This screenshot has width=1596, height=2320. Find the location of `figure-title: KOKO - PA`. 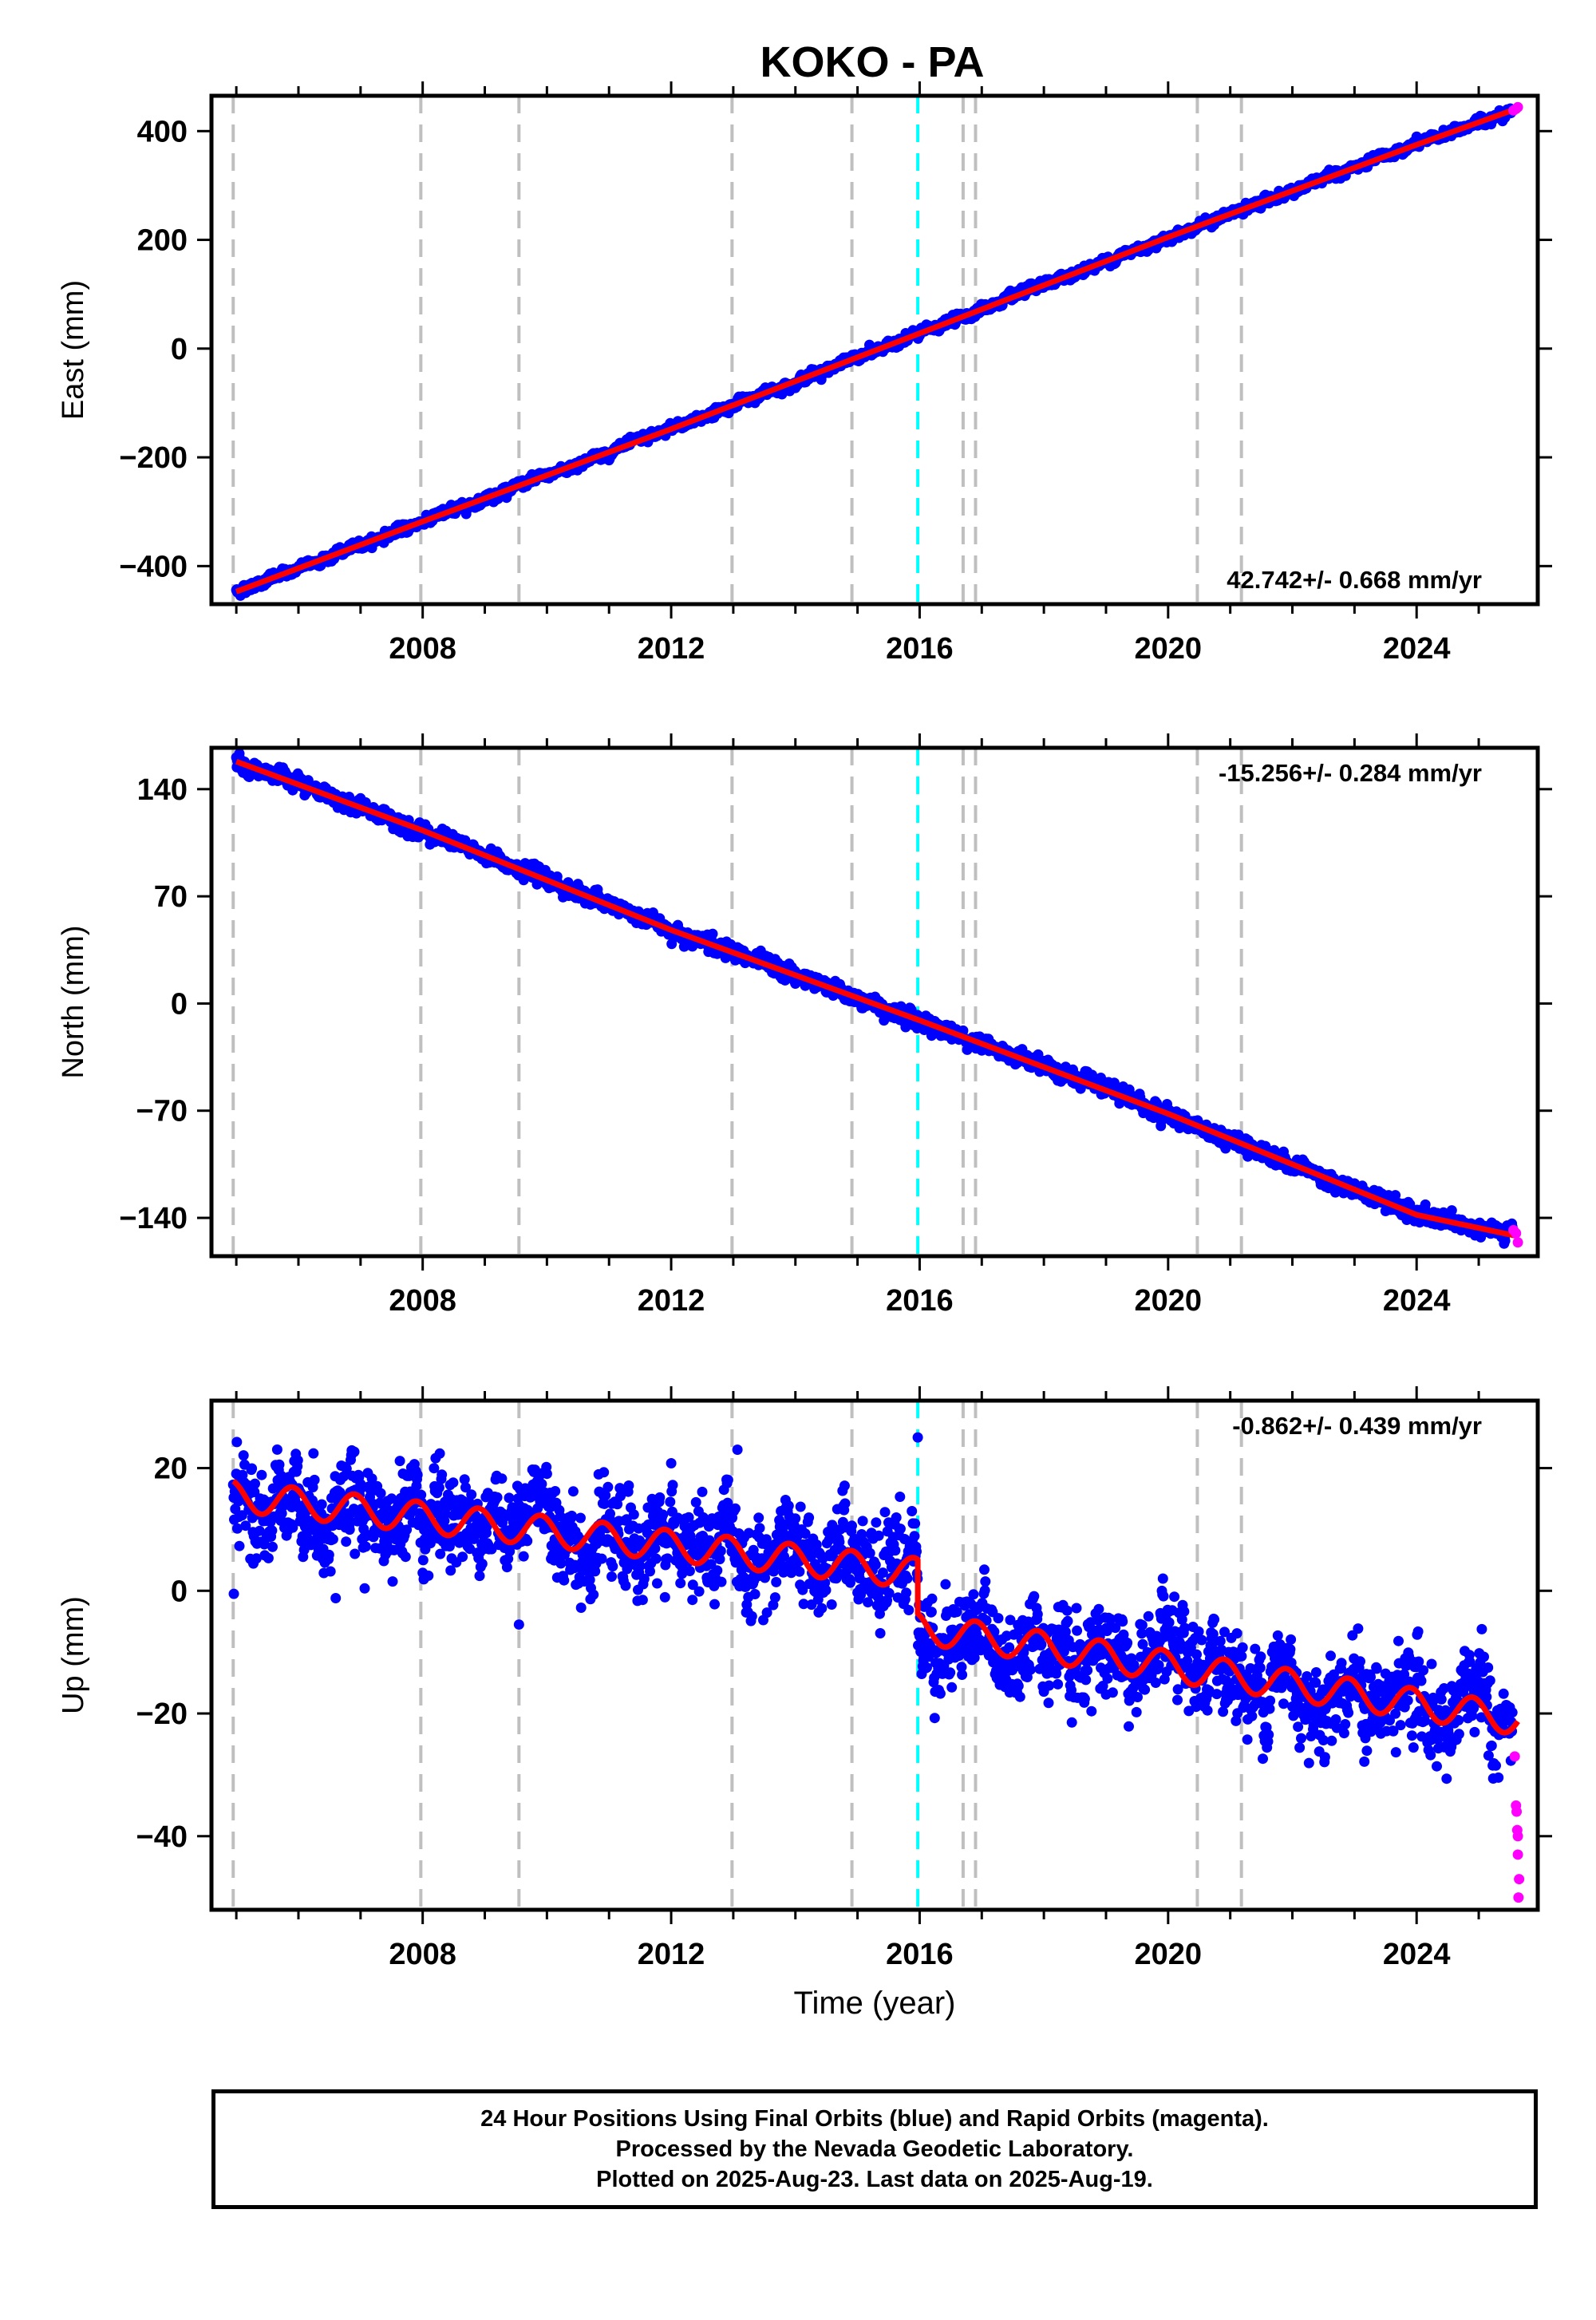

figure-title: KOKO - PA is located at coordinates (873, 62).